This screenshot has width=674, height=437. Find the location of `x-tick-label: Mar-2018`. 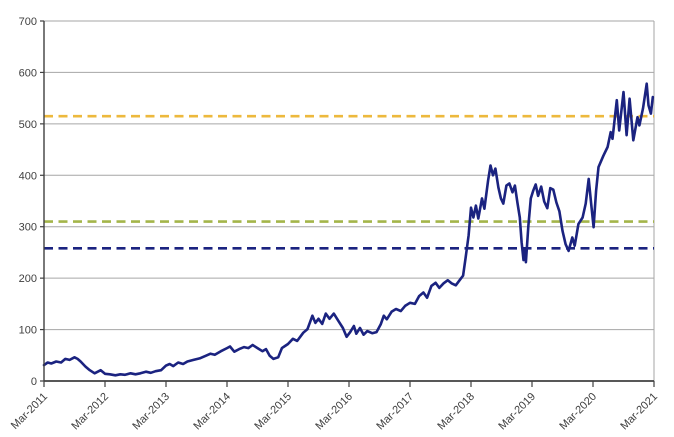

x-tick-label: Mar-2018 is located at coordinates (456, 412).